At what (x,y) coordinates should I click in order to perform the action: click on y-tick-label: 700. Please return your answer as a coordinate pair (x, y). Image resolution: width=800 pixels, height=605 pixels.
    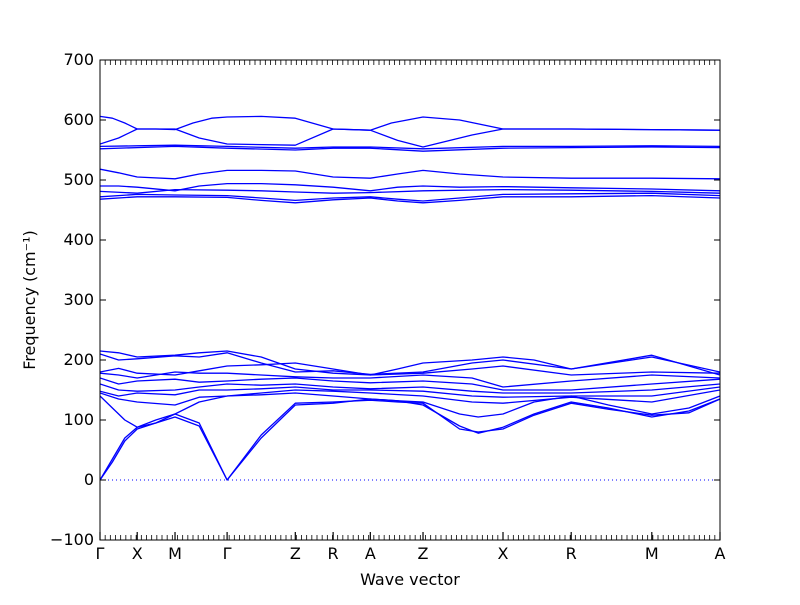
    Looking at the image, I should click on (78, 59).